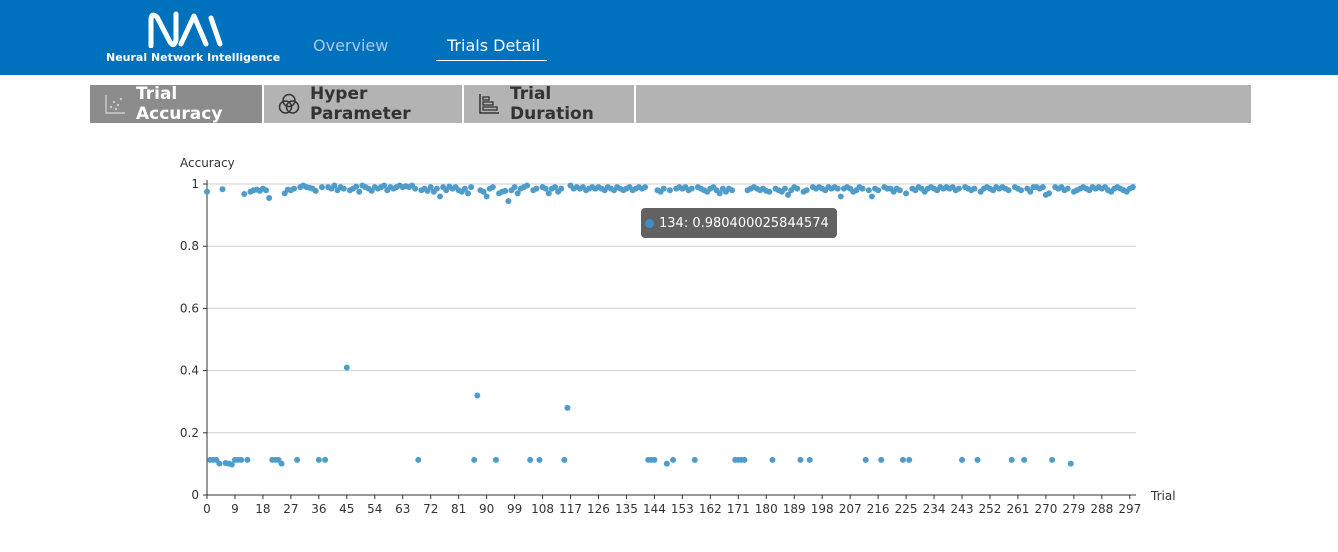 The width and height of the screenshot is (1338, 552). What do you see at coordinates (193, 37) in the screenshot?
I see `nni-logo: Neural Network Intelligence` at bounding box center [193, 37].